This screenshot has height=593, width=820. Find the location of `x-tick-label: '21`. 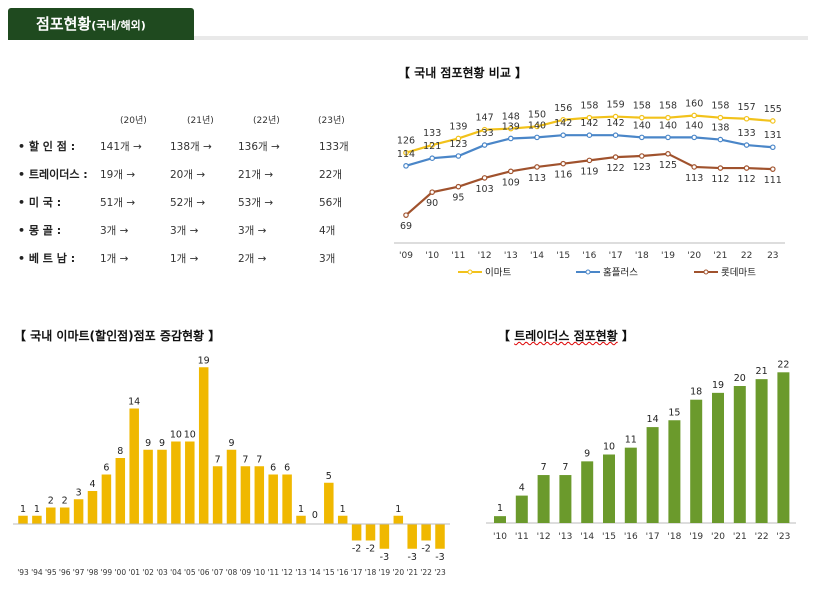

x-tick-label: '21 is located at coordinates (412, 572).